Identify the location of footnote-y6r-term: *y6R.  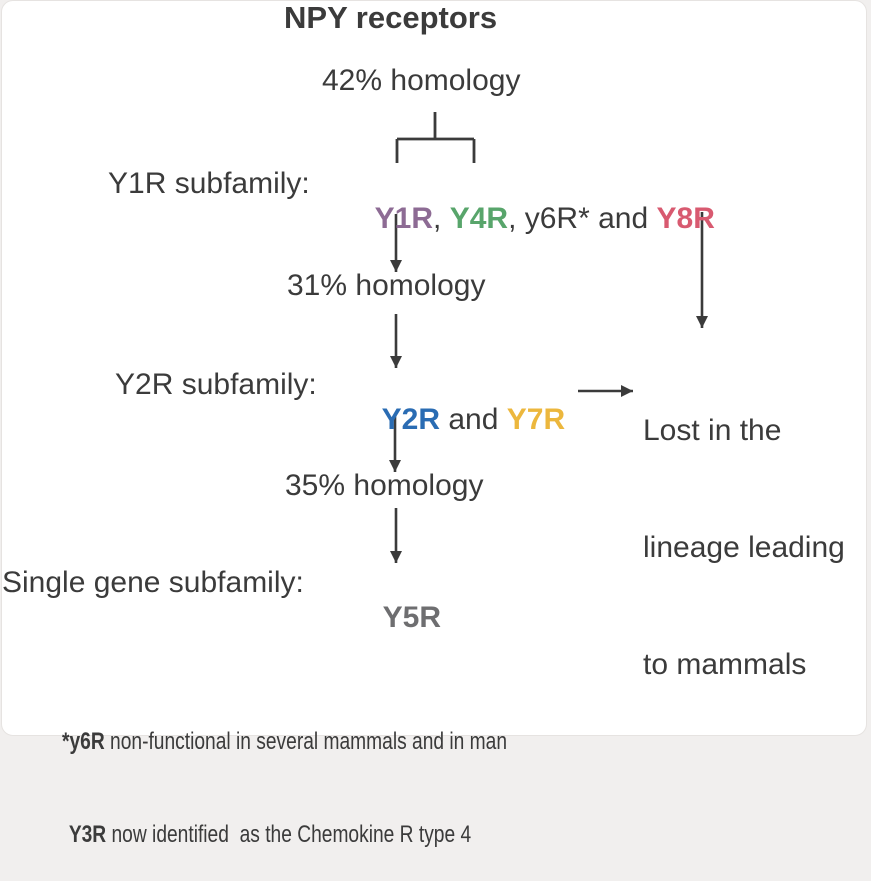
(83, 741).